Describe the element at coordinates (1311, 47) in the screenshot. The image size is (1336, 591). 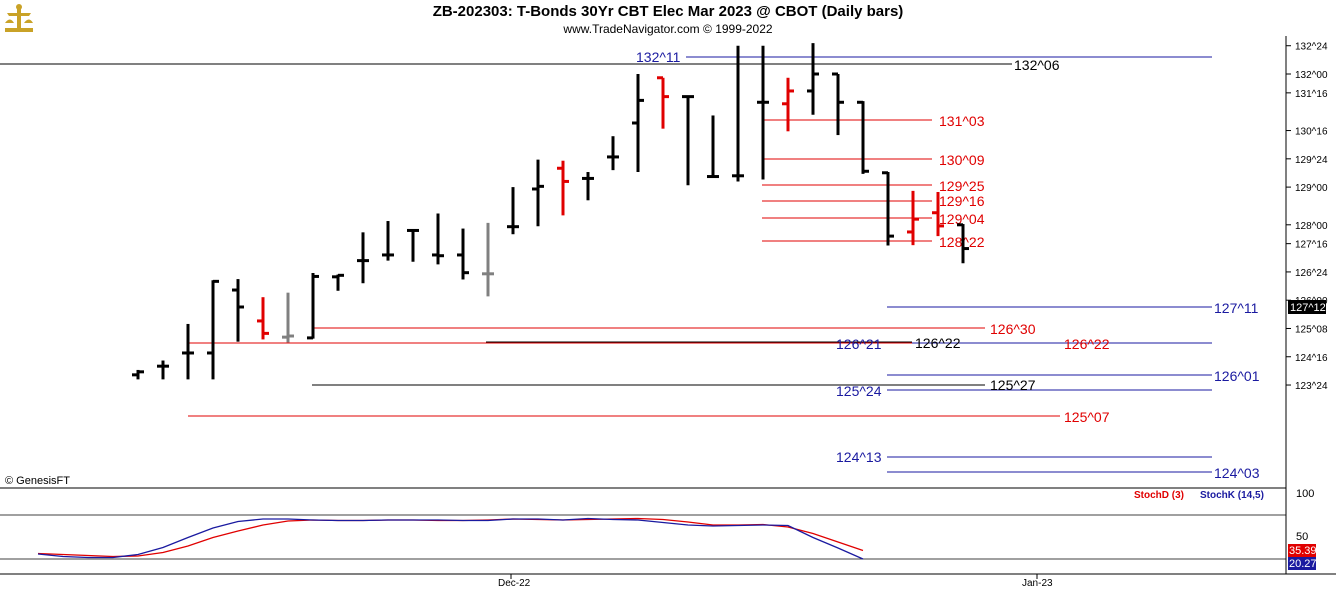
I see `price-tick-label: 132^24` at that location.